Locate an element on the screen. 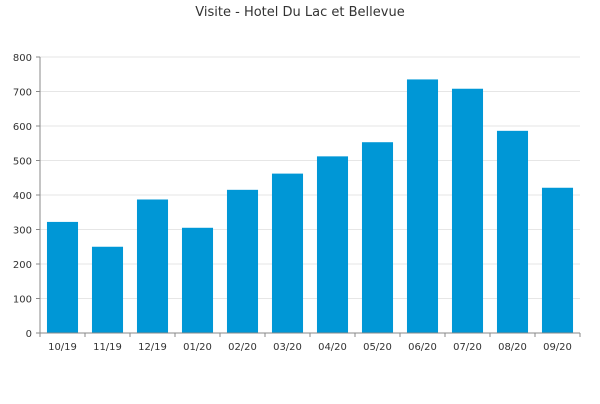 The width and height of the screenshot is (600, 404). x-tick-label: 01/20 is located at coordinates (197, 347).